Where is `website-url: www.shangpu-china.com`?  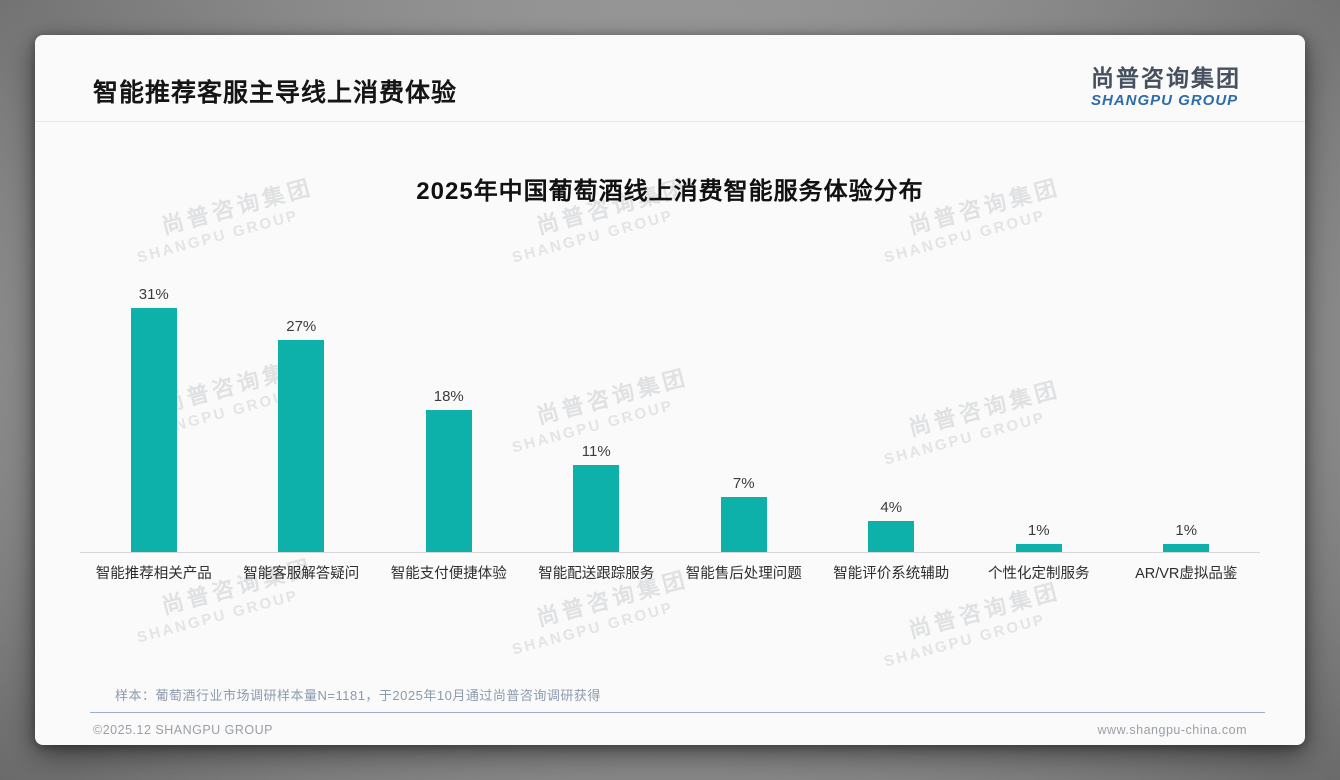
website-url: www.shangpu-china.com is located at coordinates (1172, 730).